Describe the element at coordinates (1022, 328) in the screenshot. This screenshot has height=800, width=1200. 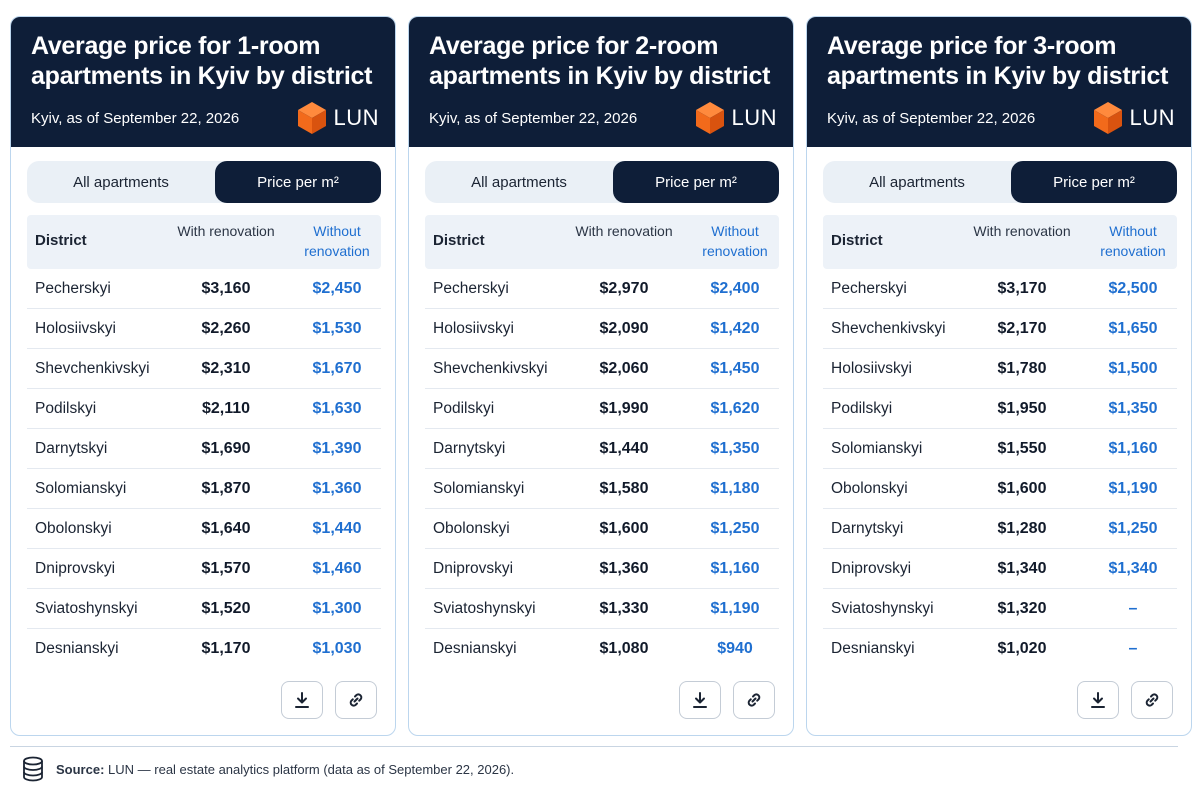
I see `price-with-renovation: $2,170` at that location.